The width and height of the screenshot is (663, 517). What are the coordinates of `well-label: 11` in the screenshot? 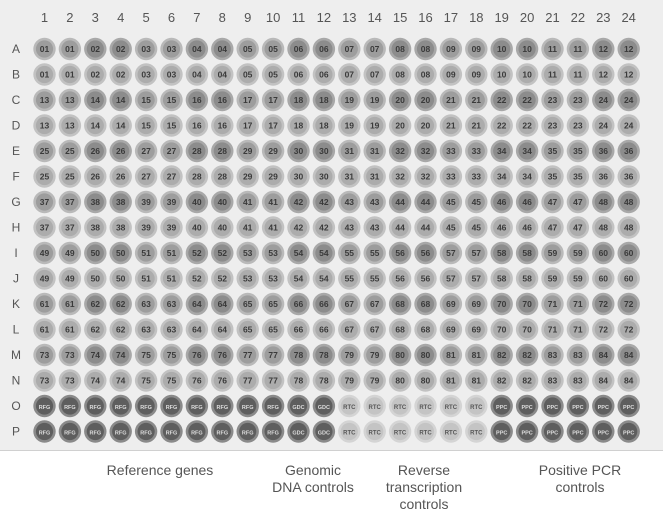 It's located at (552, 49).